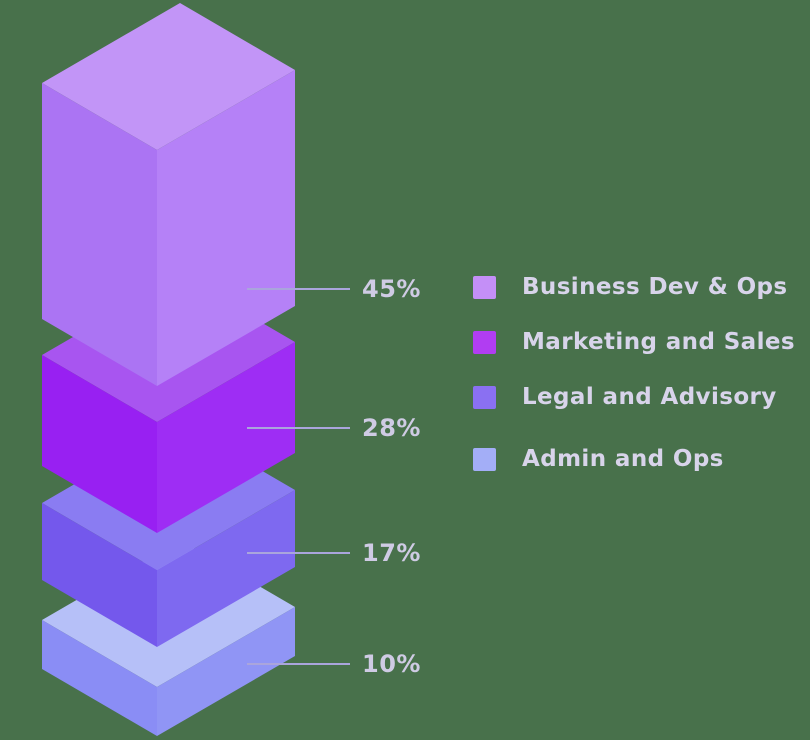 The width and height of the screenshot is (810, 740). What do you see at coordinates (99, 234) in the screenshot?
I see `segment-1-left-face` at bounding box center [99, 234].